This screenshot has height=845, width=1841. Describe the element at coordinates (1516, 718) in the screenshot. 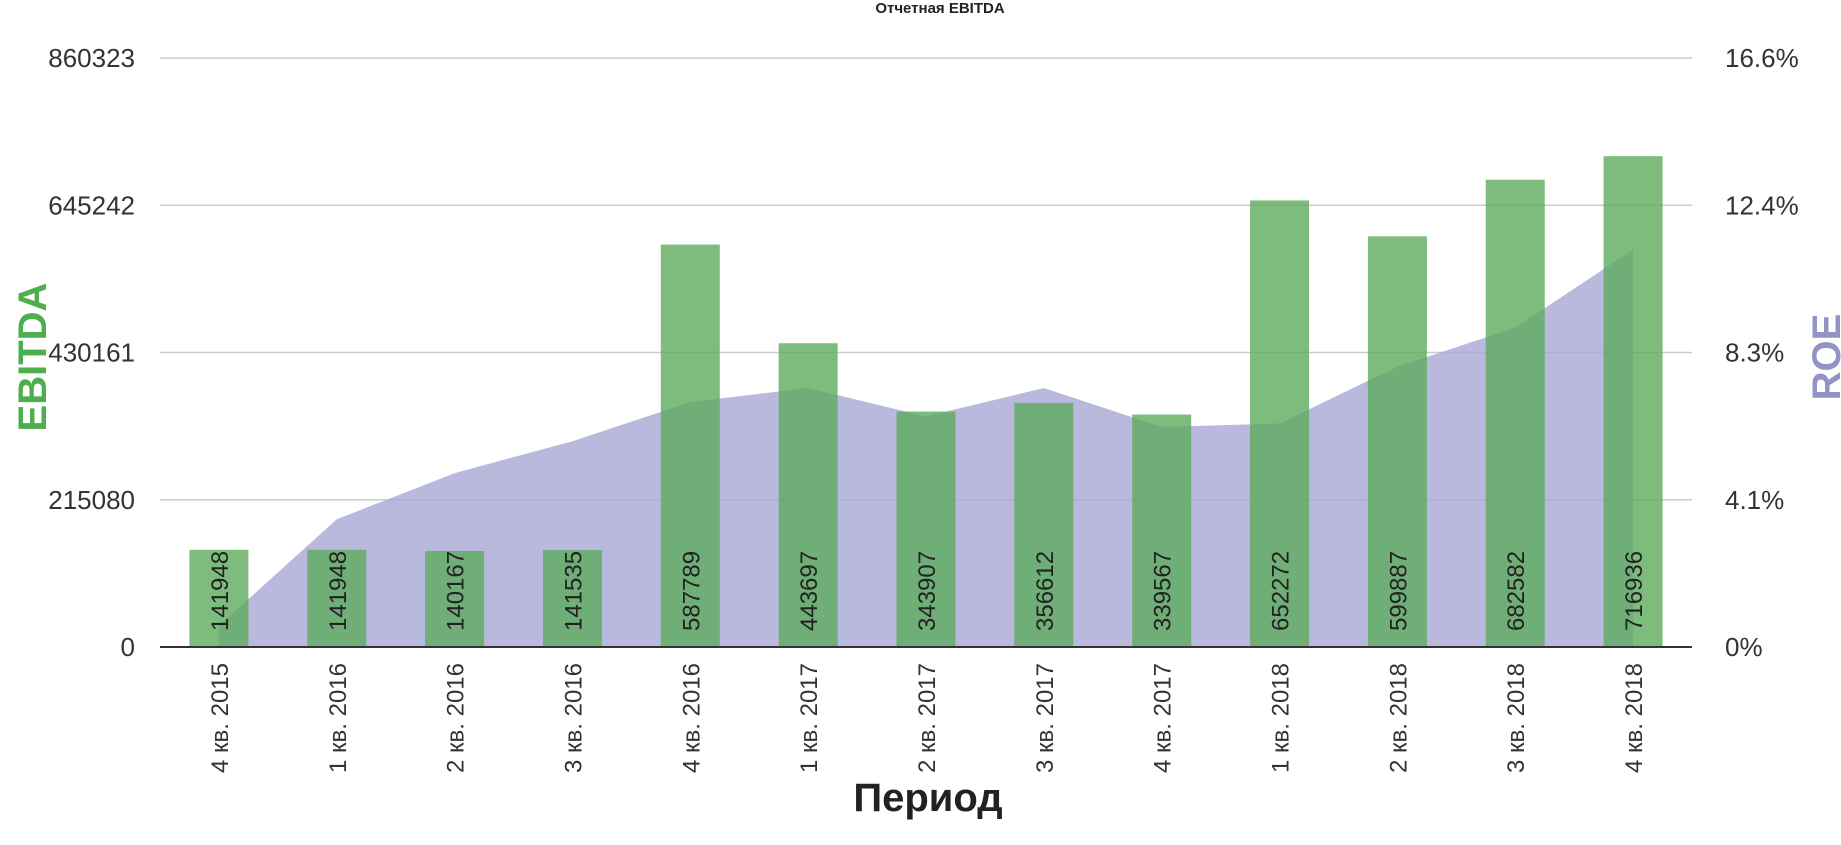

I see `x-tick-label: 3 кв. 2018` at that location.